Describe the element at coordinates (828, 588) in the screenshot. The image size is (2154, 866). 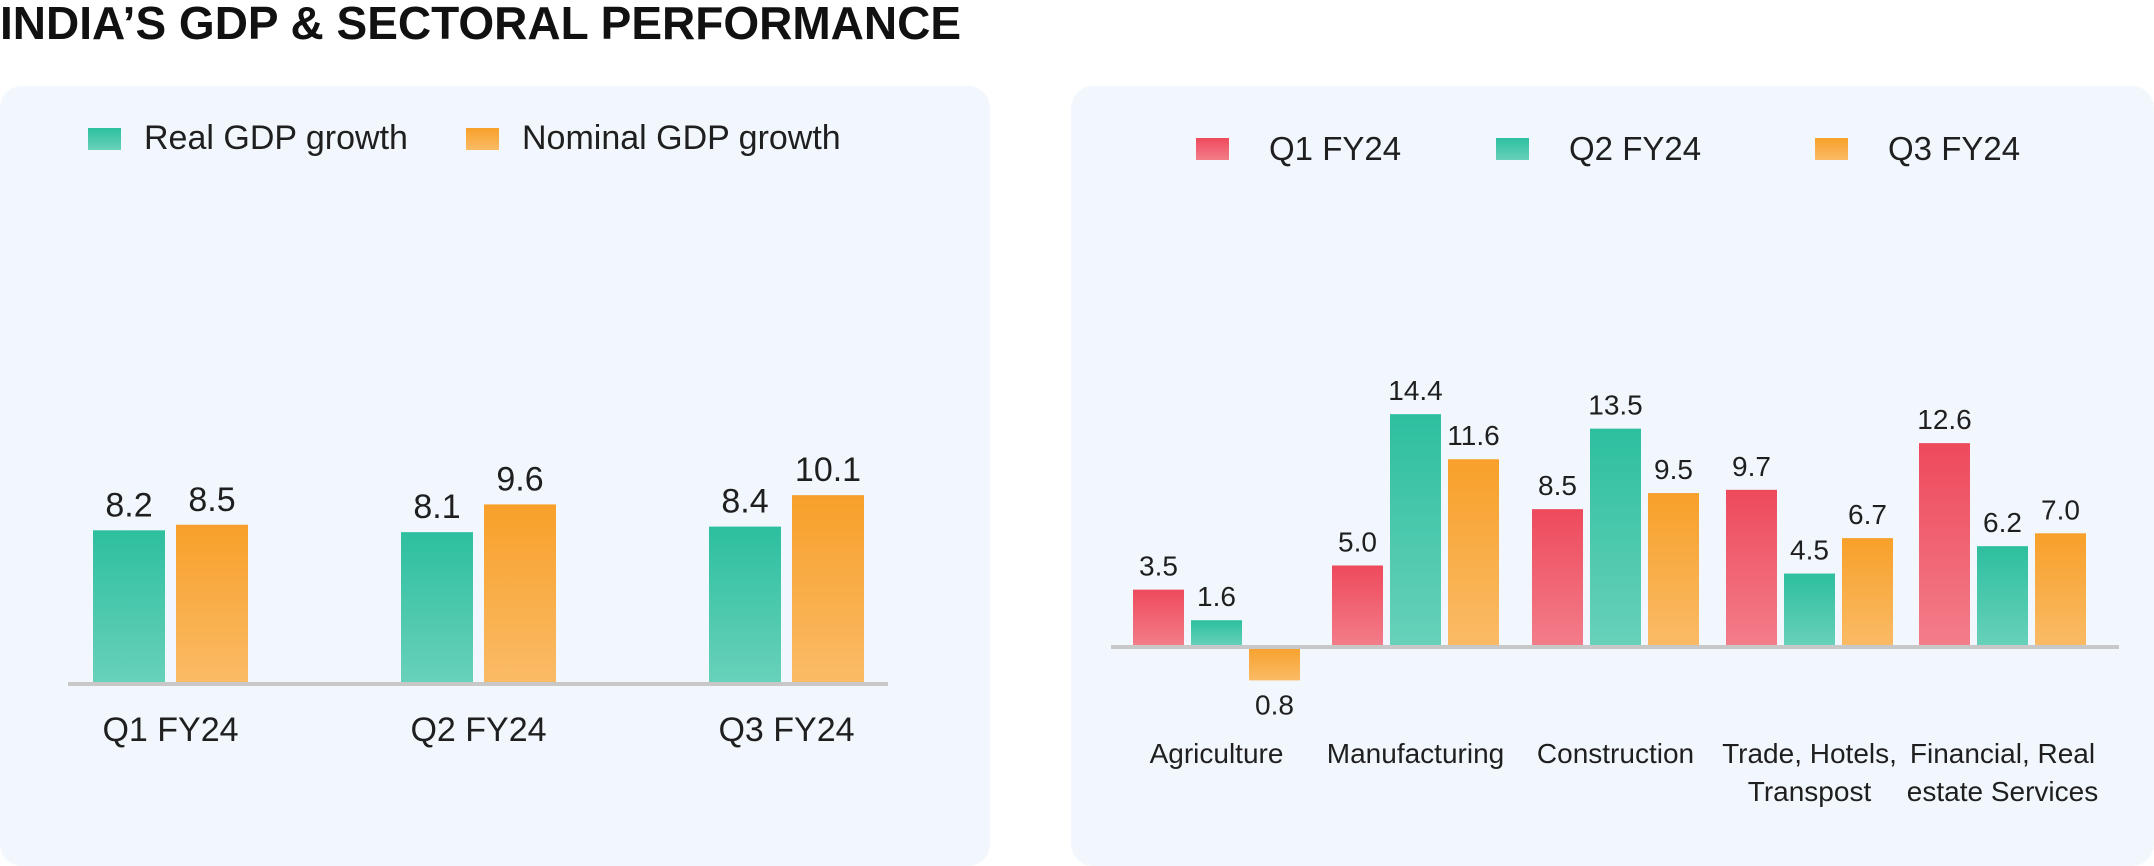
I see `bar-nominal-gdp-growth-q3-fy24` at that location.